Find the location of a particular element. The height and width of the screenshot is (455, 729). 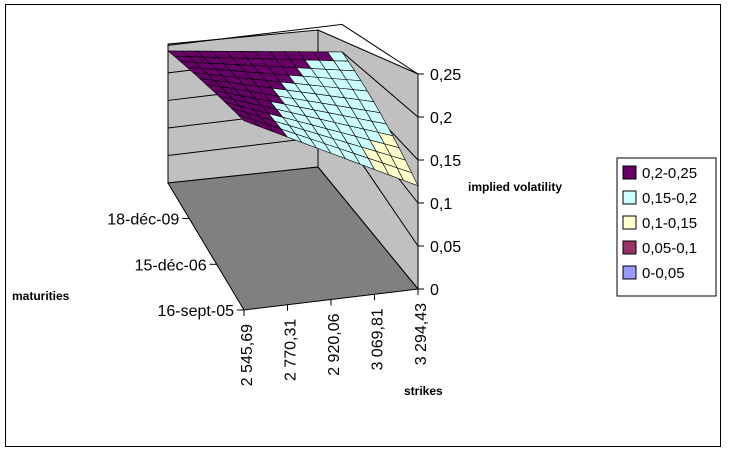

legend-label: 0,1-0,15 is located at coordinates (669, 223).